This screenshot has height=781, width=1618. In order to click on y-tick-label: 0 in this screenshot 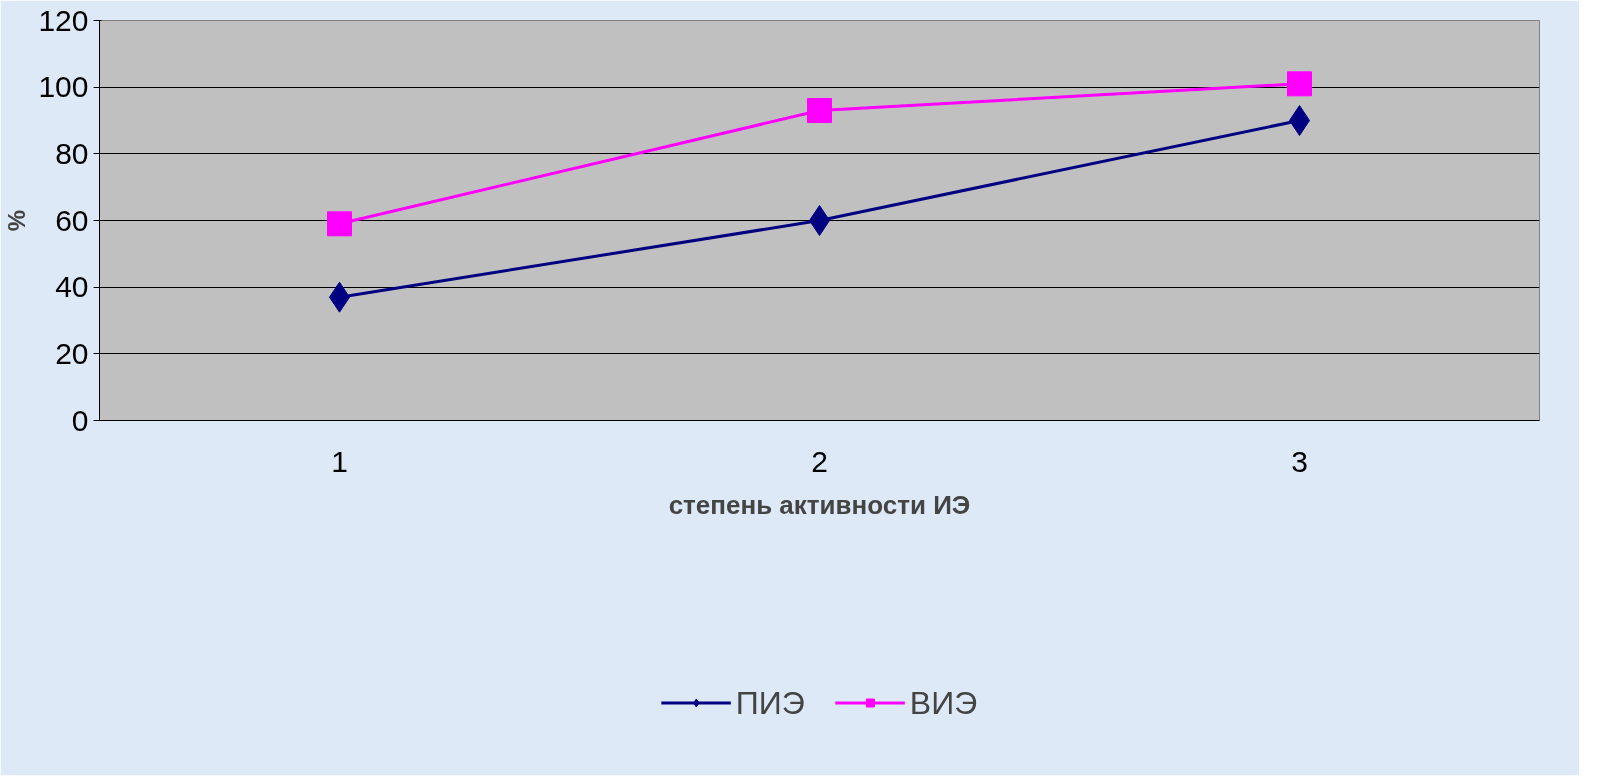, I will do `click(80, 420)`.